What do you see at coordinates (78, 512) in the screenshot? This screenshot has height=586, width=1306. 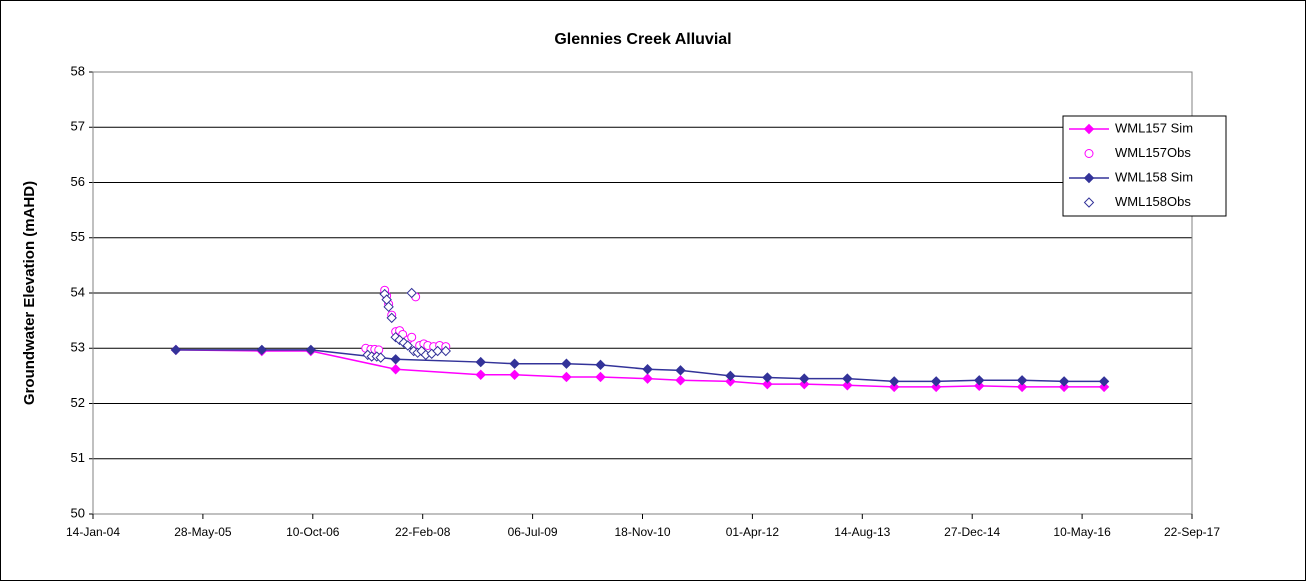 I see `y-tick-label: 50` at bounding box center [78, 512].